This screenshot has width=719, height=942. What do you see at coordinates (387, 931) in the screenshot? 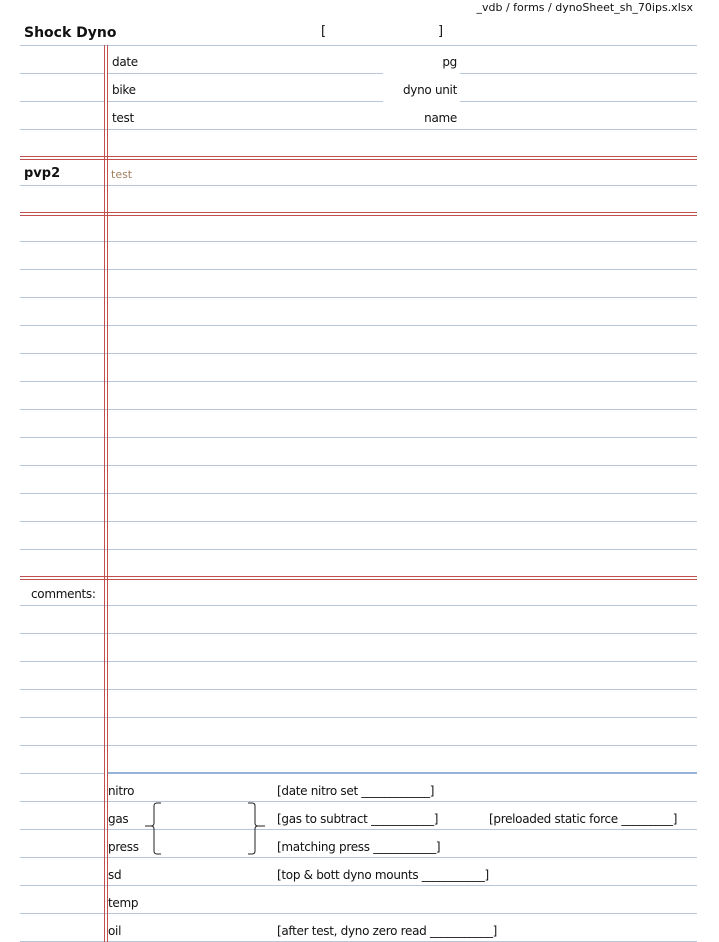
I see `after-test-zero-read: [after test, dyno zero read ___________]` at bounding box center [387, 931].